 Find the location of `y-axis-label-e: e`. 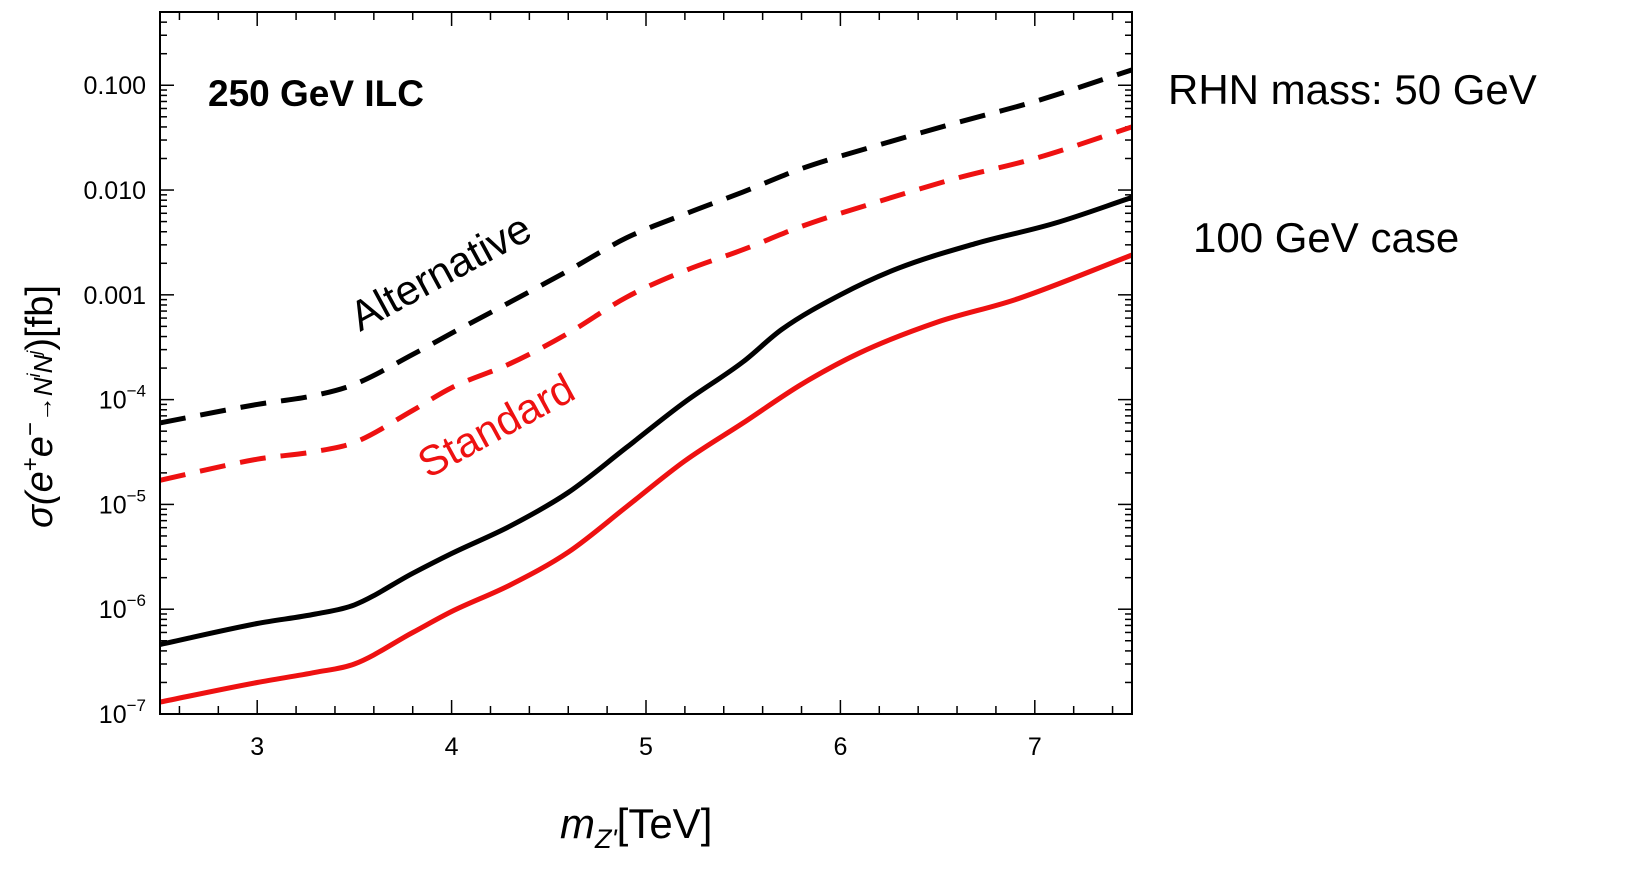

y-axis-label-e: e is located at coordinates (40, 446).